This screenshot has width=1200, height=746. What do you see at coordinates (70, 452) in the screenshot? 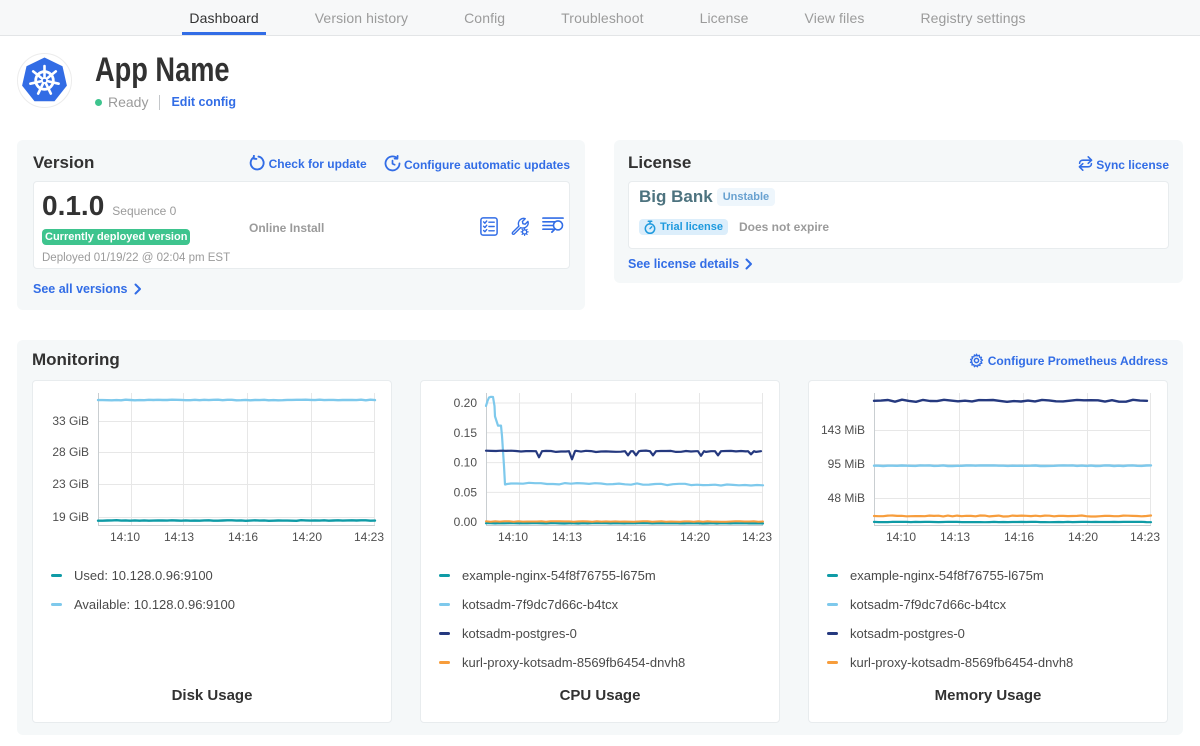
I see `svg-text: 28 GiB` at bounding box center [70, 452].